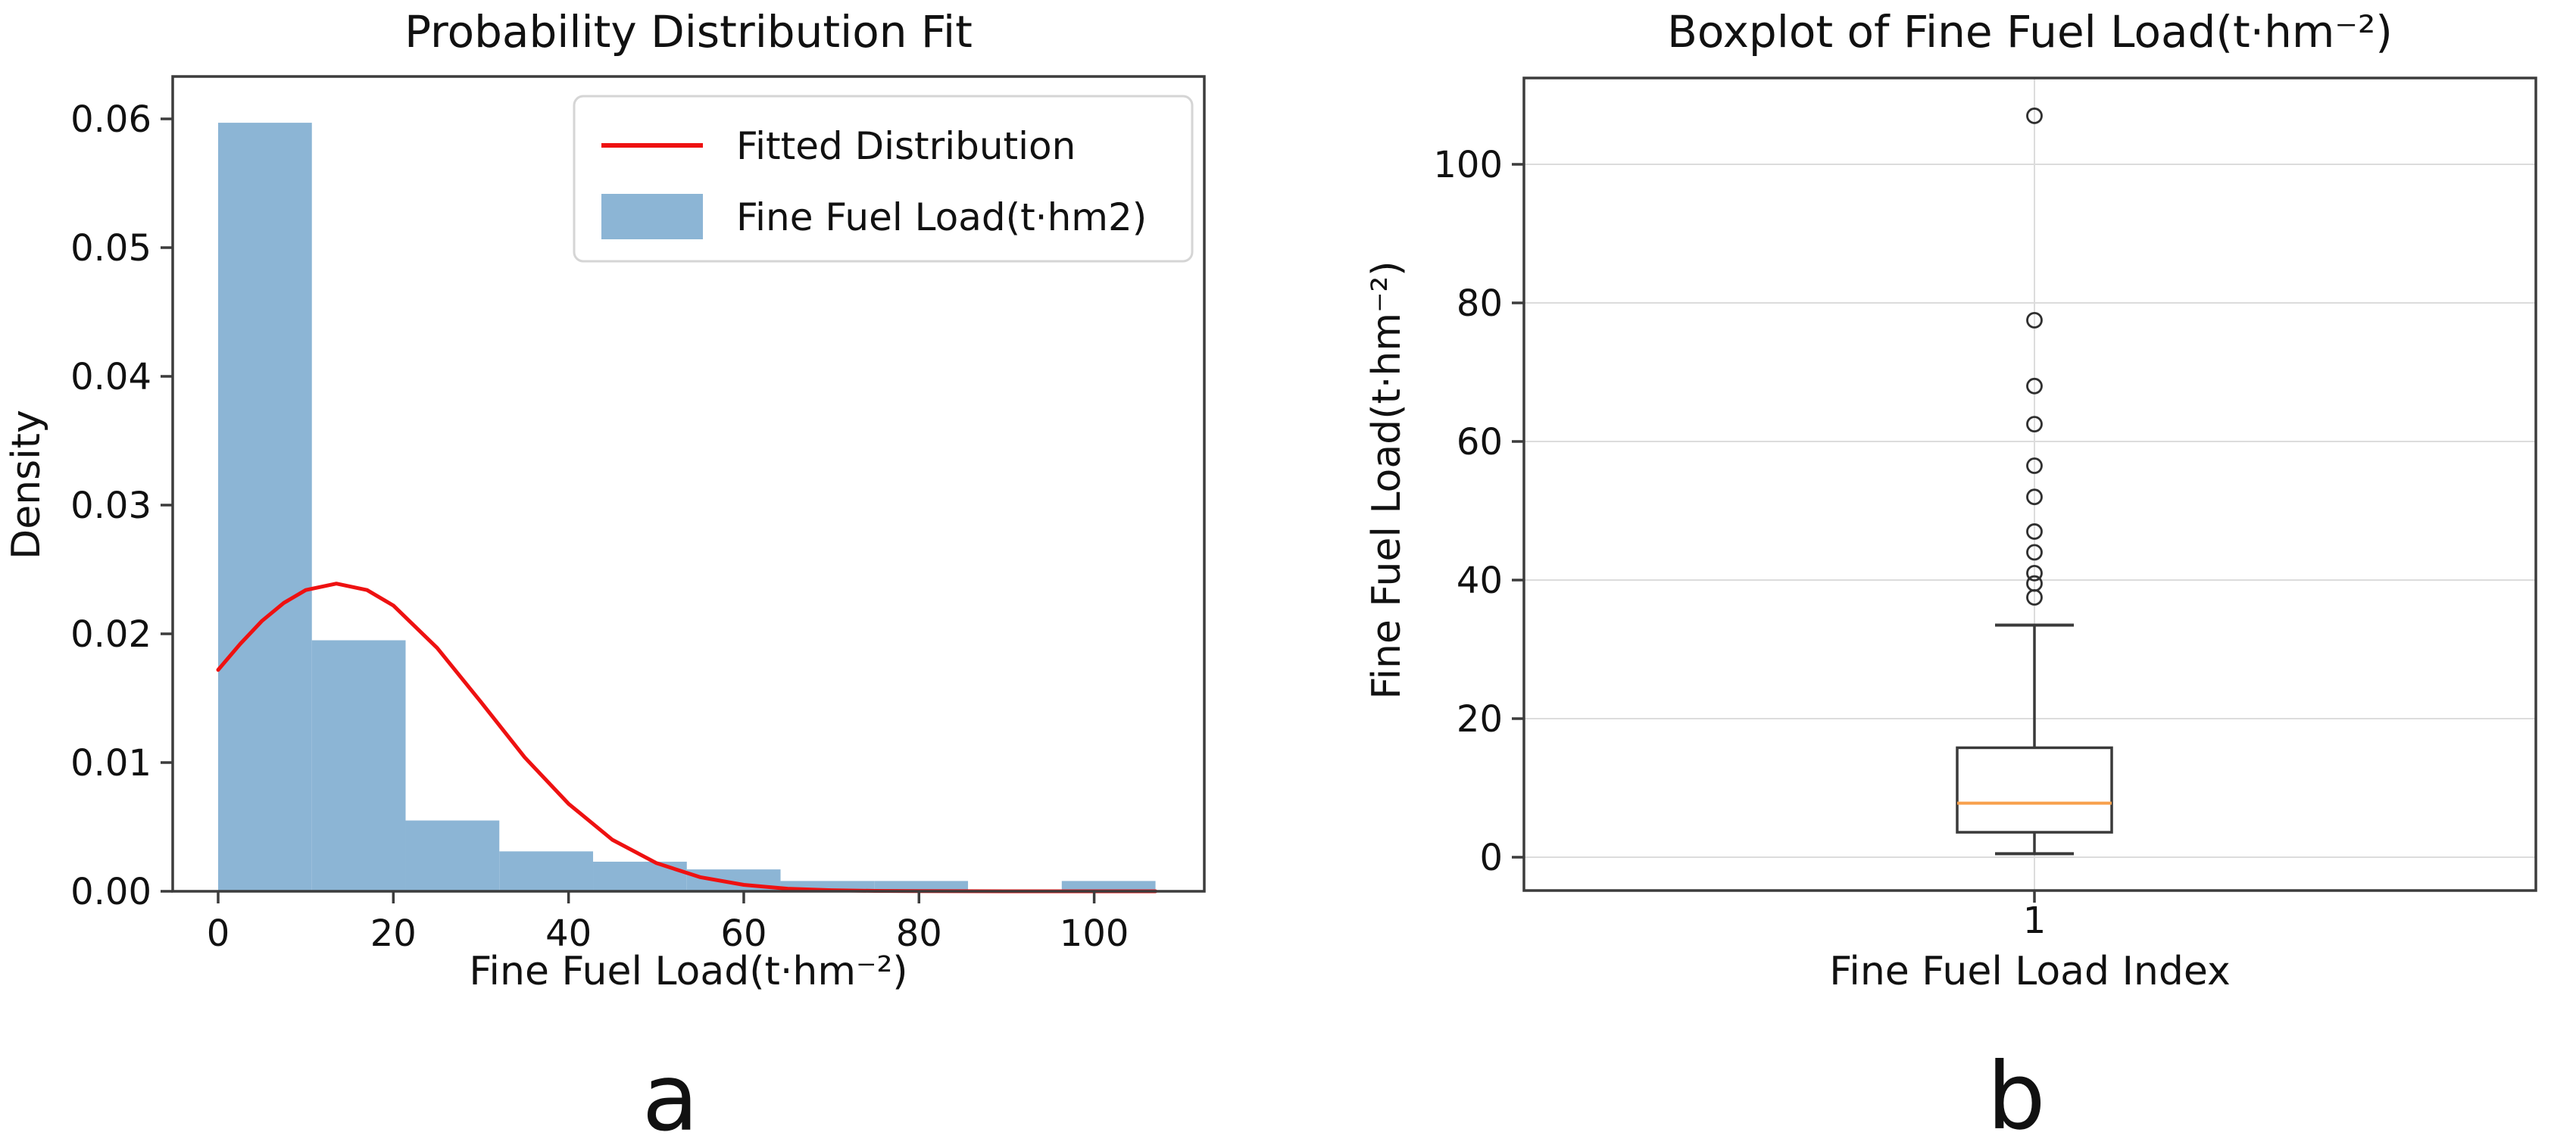 Image resolution: width=2576 pixels, height=1148 pixels. Describe the element at coordinates (906, 146) in the screenshot. I see `legend-label-fitted: Fitted Distribution` at that location.